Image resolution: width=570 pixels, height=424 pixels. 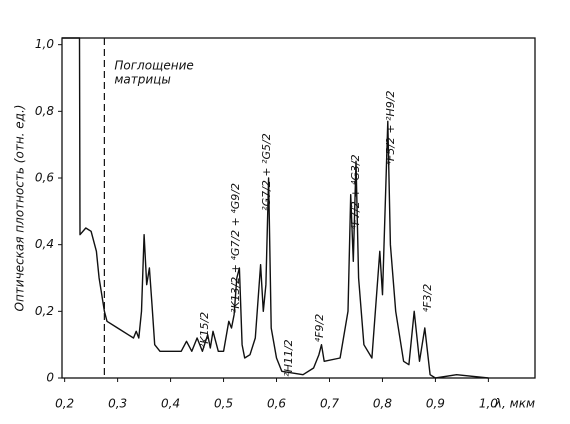 I want to click on x-axis-label: λ, мкм, so click(x=514, y=404).